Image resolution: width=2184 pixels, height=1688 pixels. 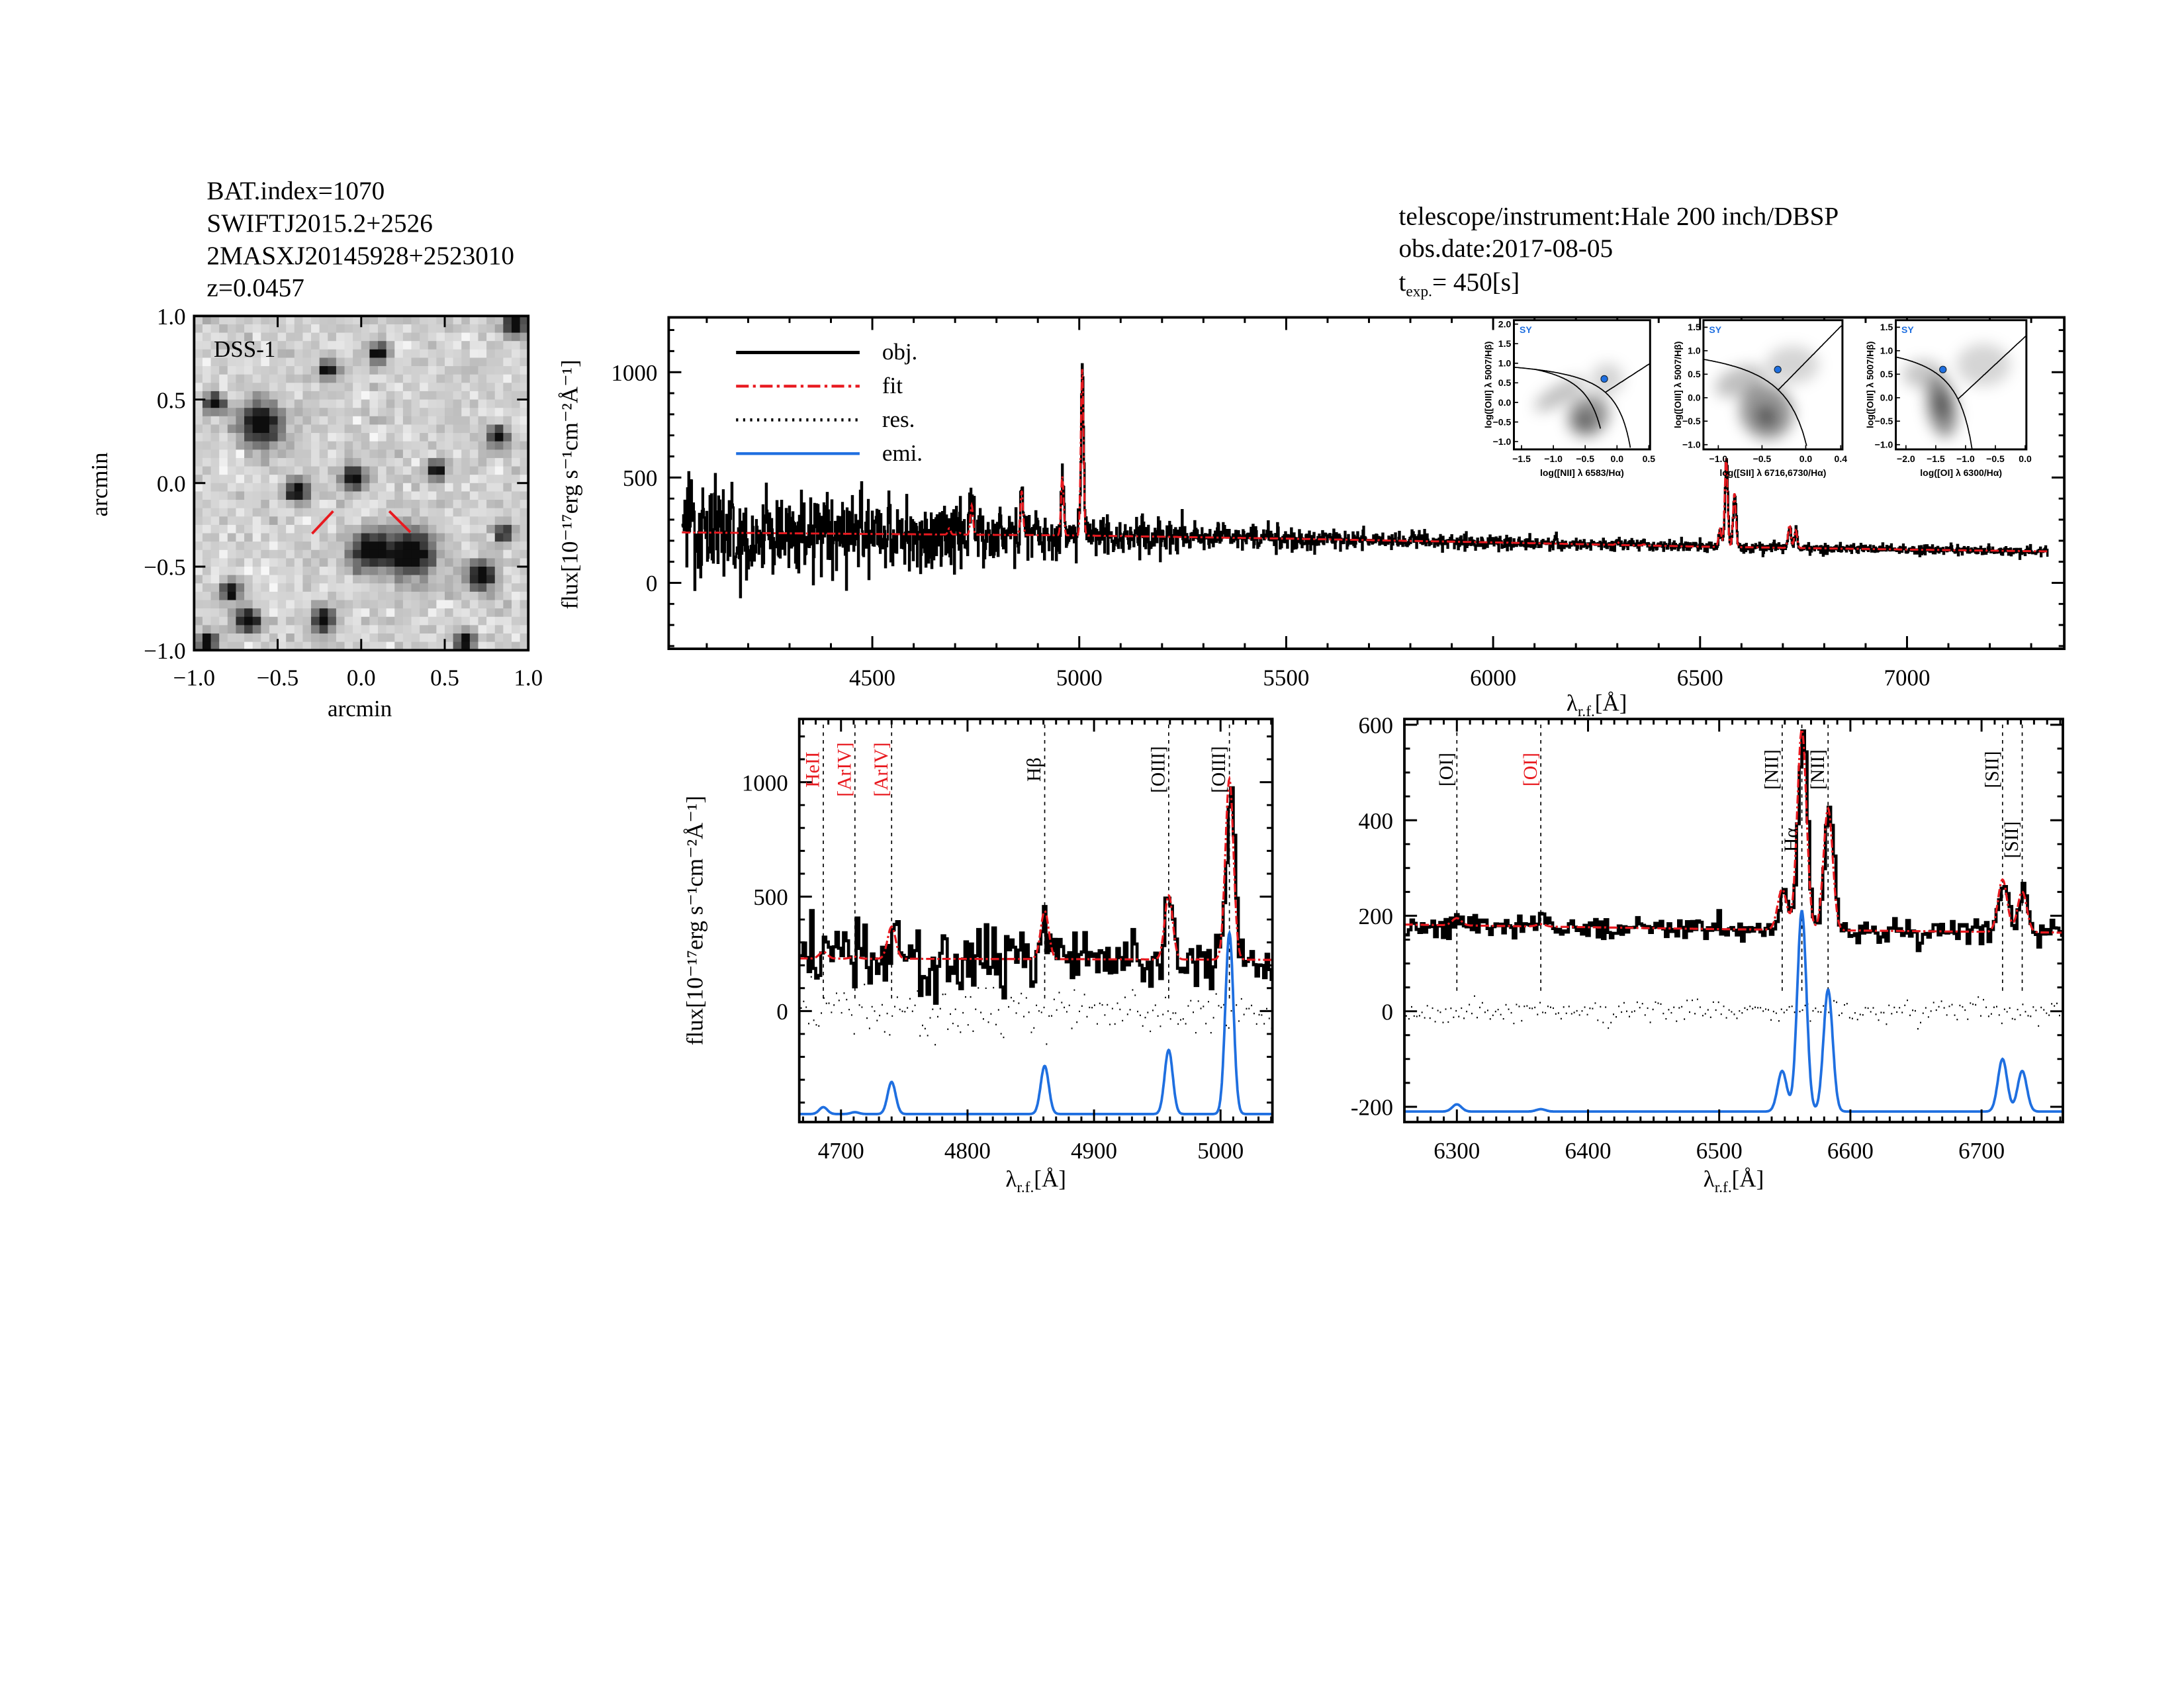 I want to click on y-axis-label: log([OIII] λ 5007/Hβ), so click(x=1678, y=385).